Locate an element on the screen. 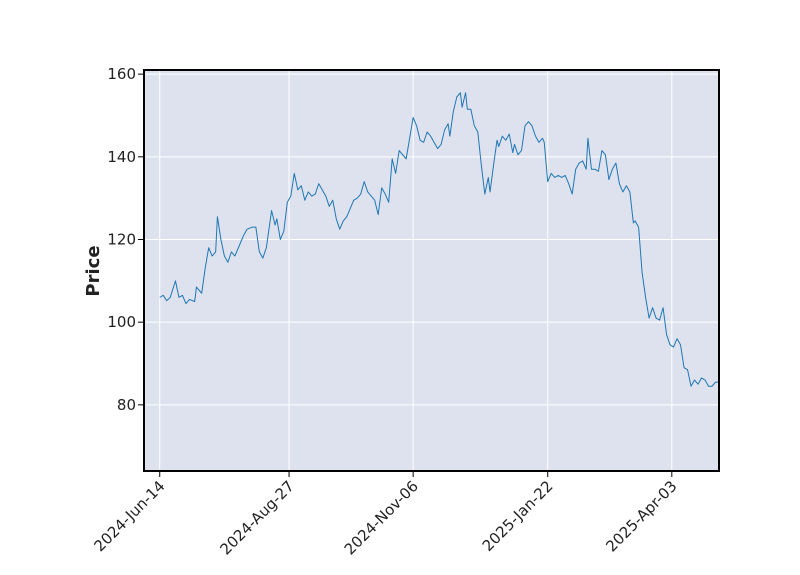 The image size is (800, 575). y-tick-label: 120 is located at coordinates (121, 239).